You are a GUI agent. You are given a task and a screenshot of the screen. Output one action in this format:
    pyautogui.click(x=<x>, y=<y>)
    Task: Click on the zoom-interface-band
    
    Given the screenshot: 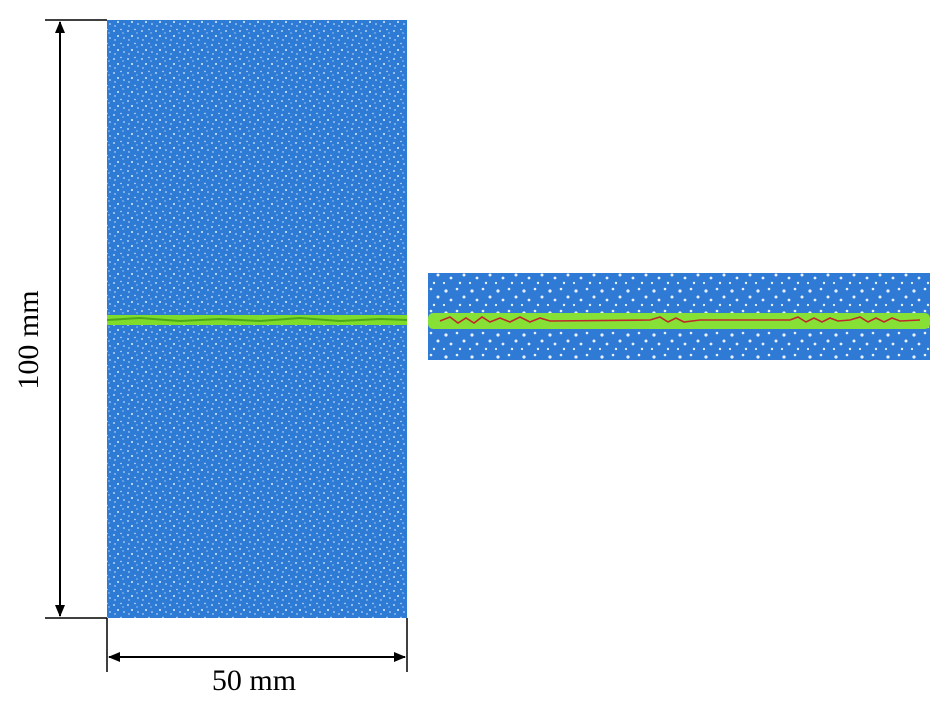 What is the action you would take?
    pyautogui.click(x=679, y=321)
    